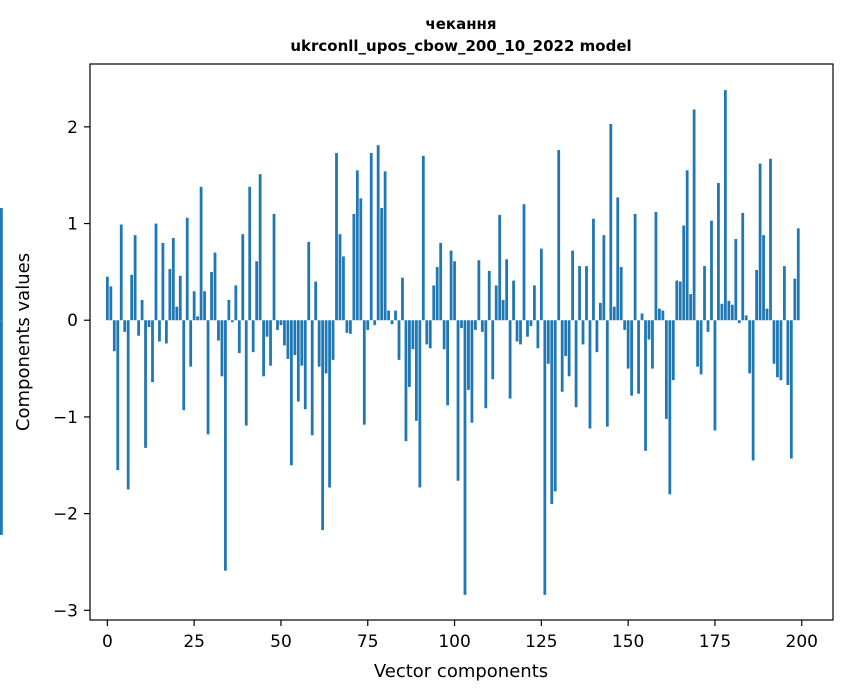 The width and height of the screenshot is (847, 696). I want to click on x-tick-label: 175, so click(715, 642).